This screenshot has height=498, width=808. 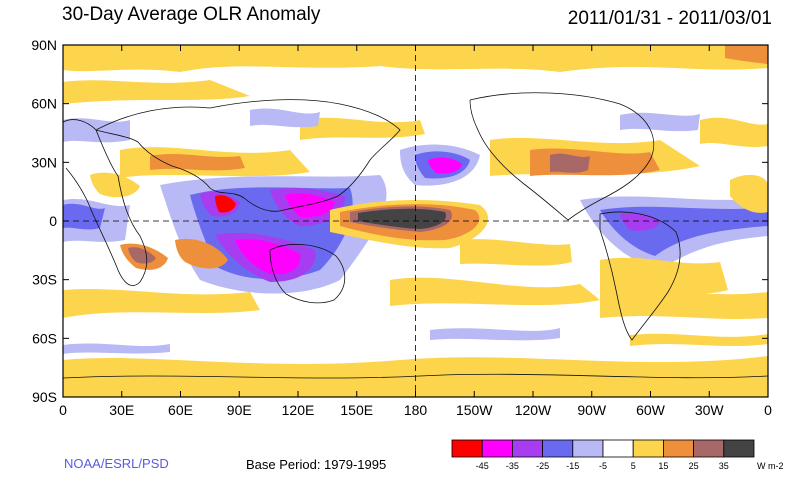 I want to click on lon-tick-label: 30W, so click(x=710, y=410).